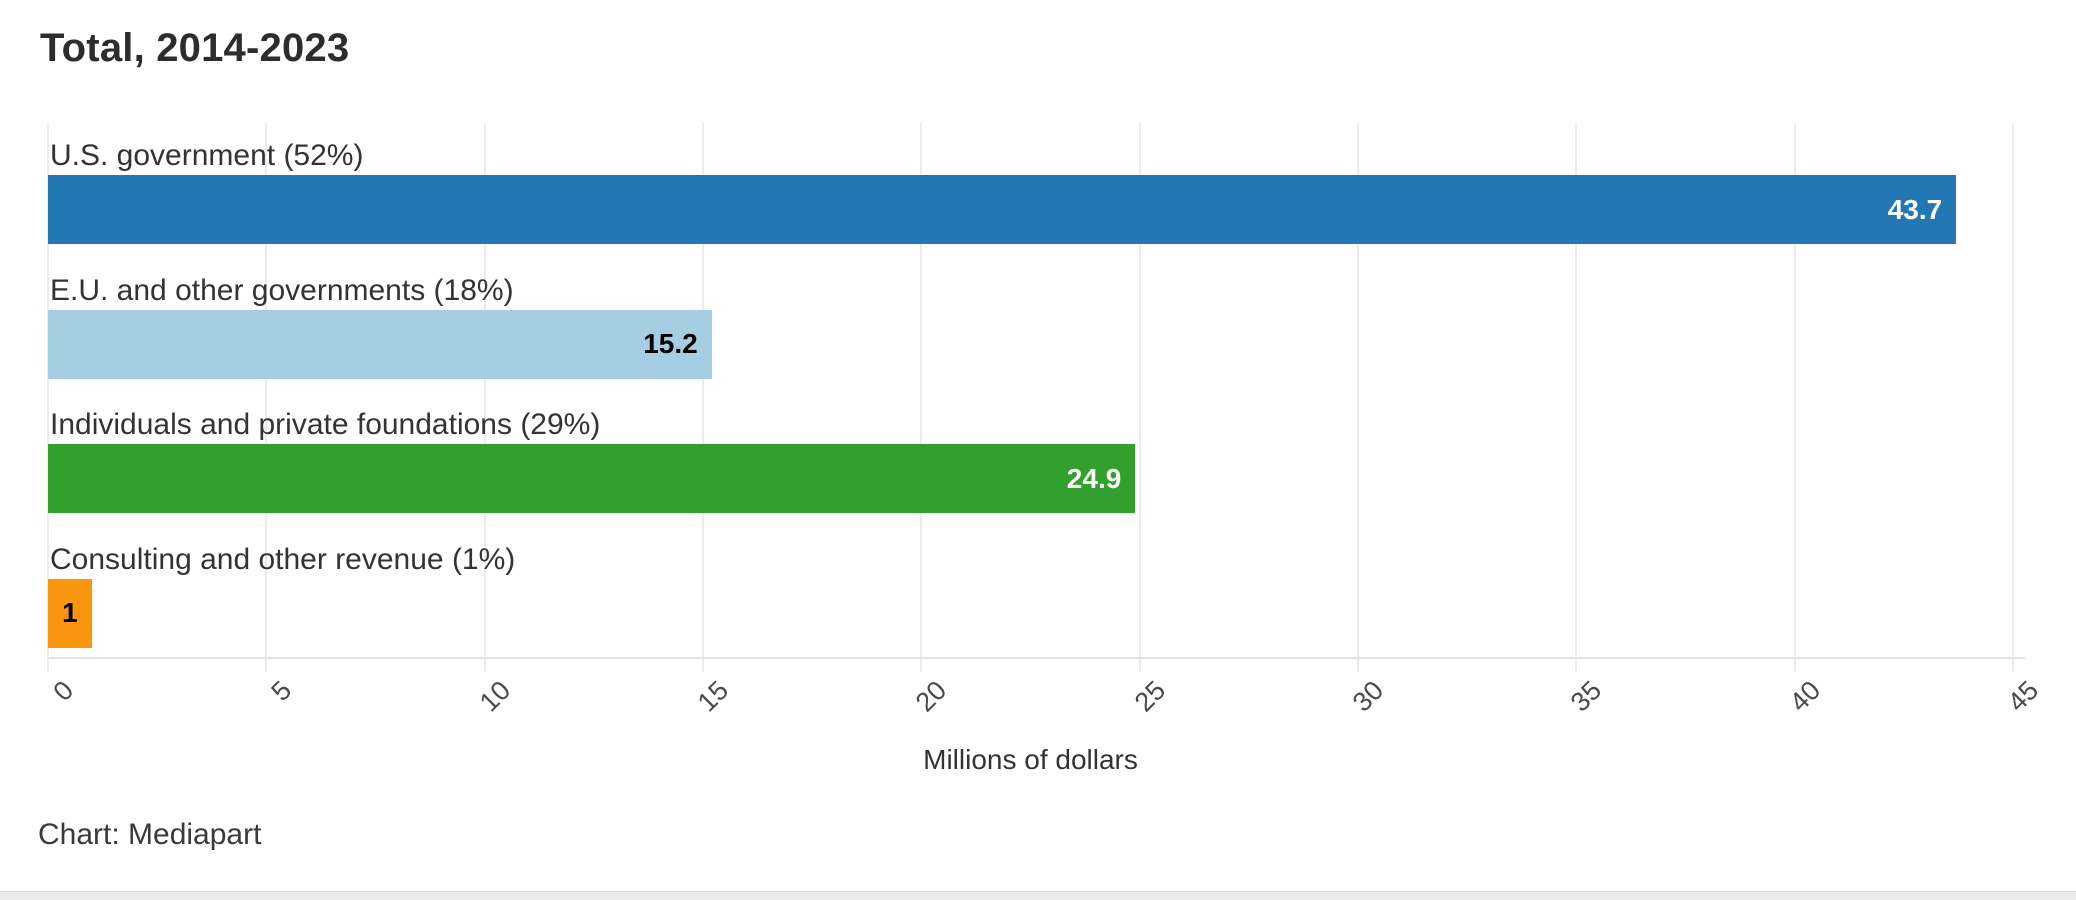  I want to click on x-tick-label: 30, so click(1368, 696).